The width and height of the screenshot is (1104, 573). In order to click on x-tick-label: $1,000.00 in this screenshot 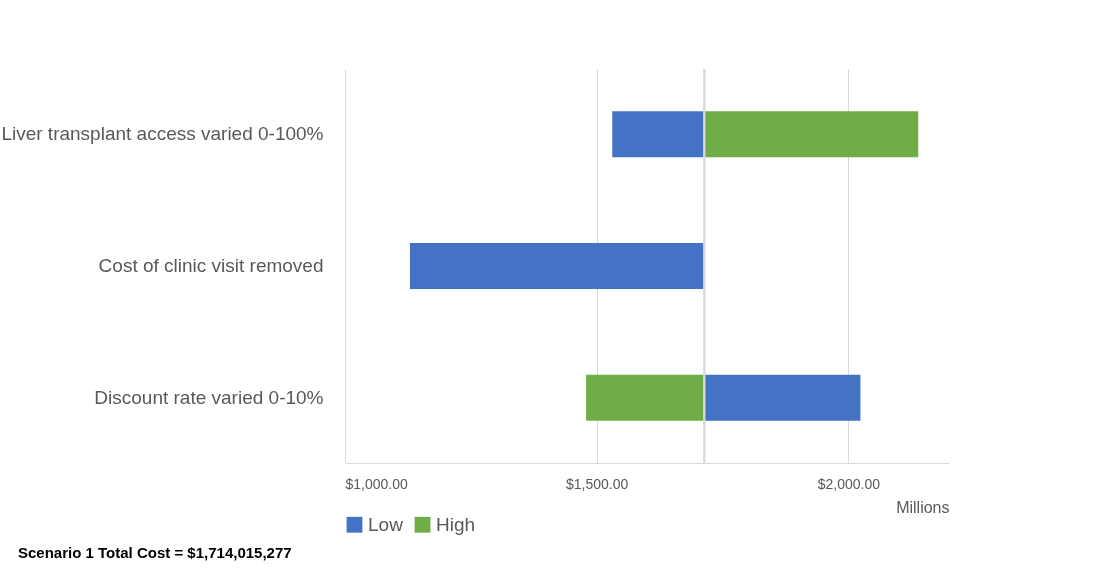, I will do `click(376, 483)`.